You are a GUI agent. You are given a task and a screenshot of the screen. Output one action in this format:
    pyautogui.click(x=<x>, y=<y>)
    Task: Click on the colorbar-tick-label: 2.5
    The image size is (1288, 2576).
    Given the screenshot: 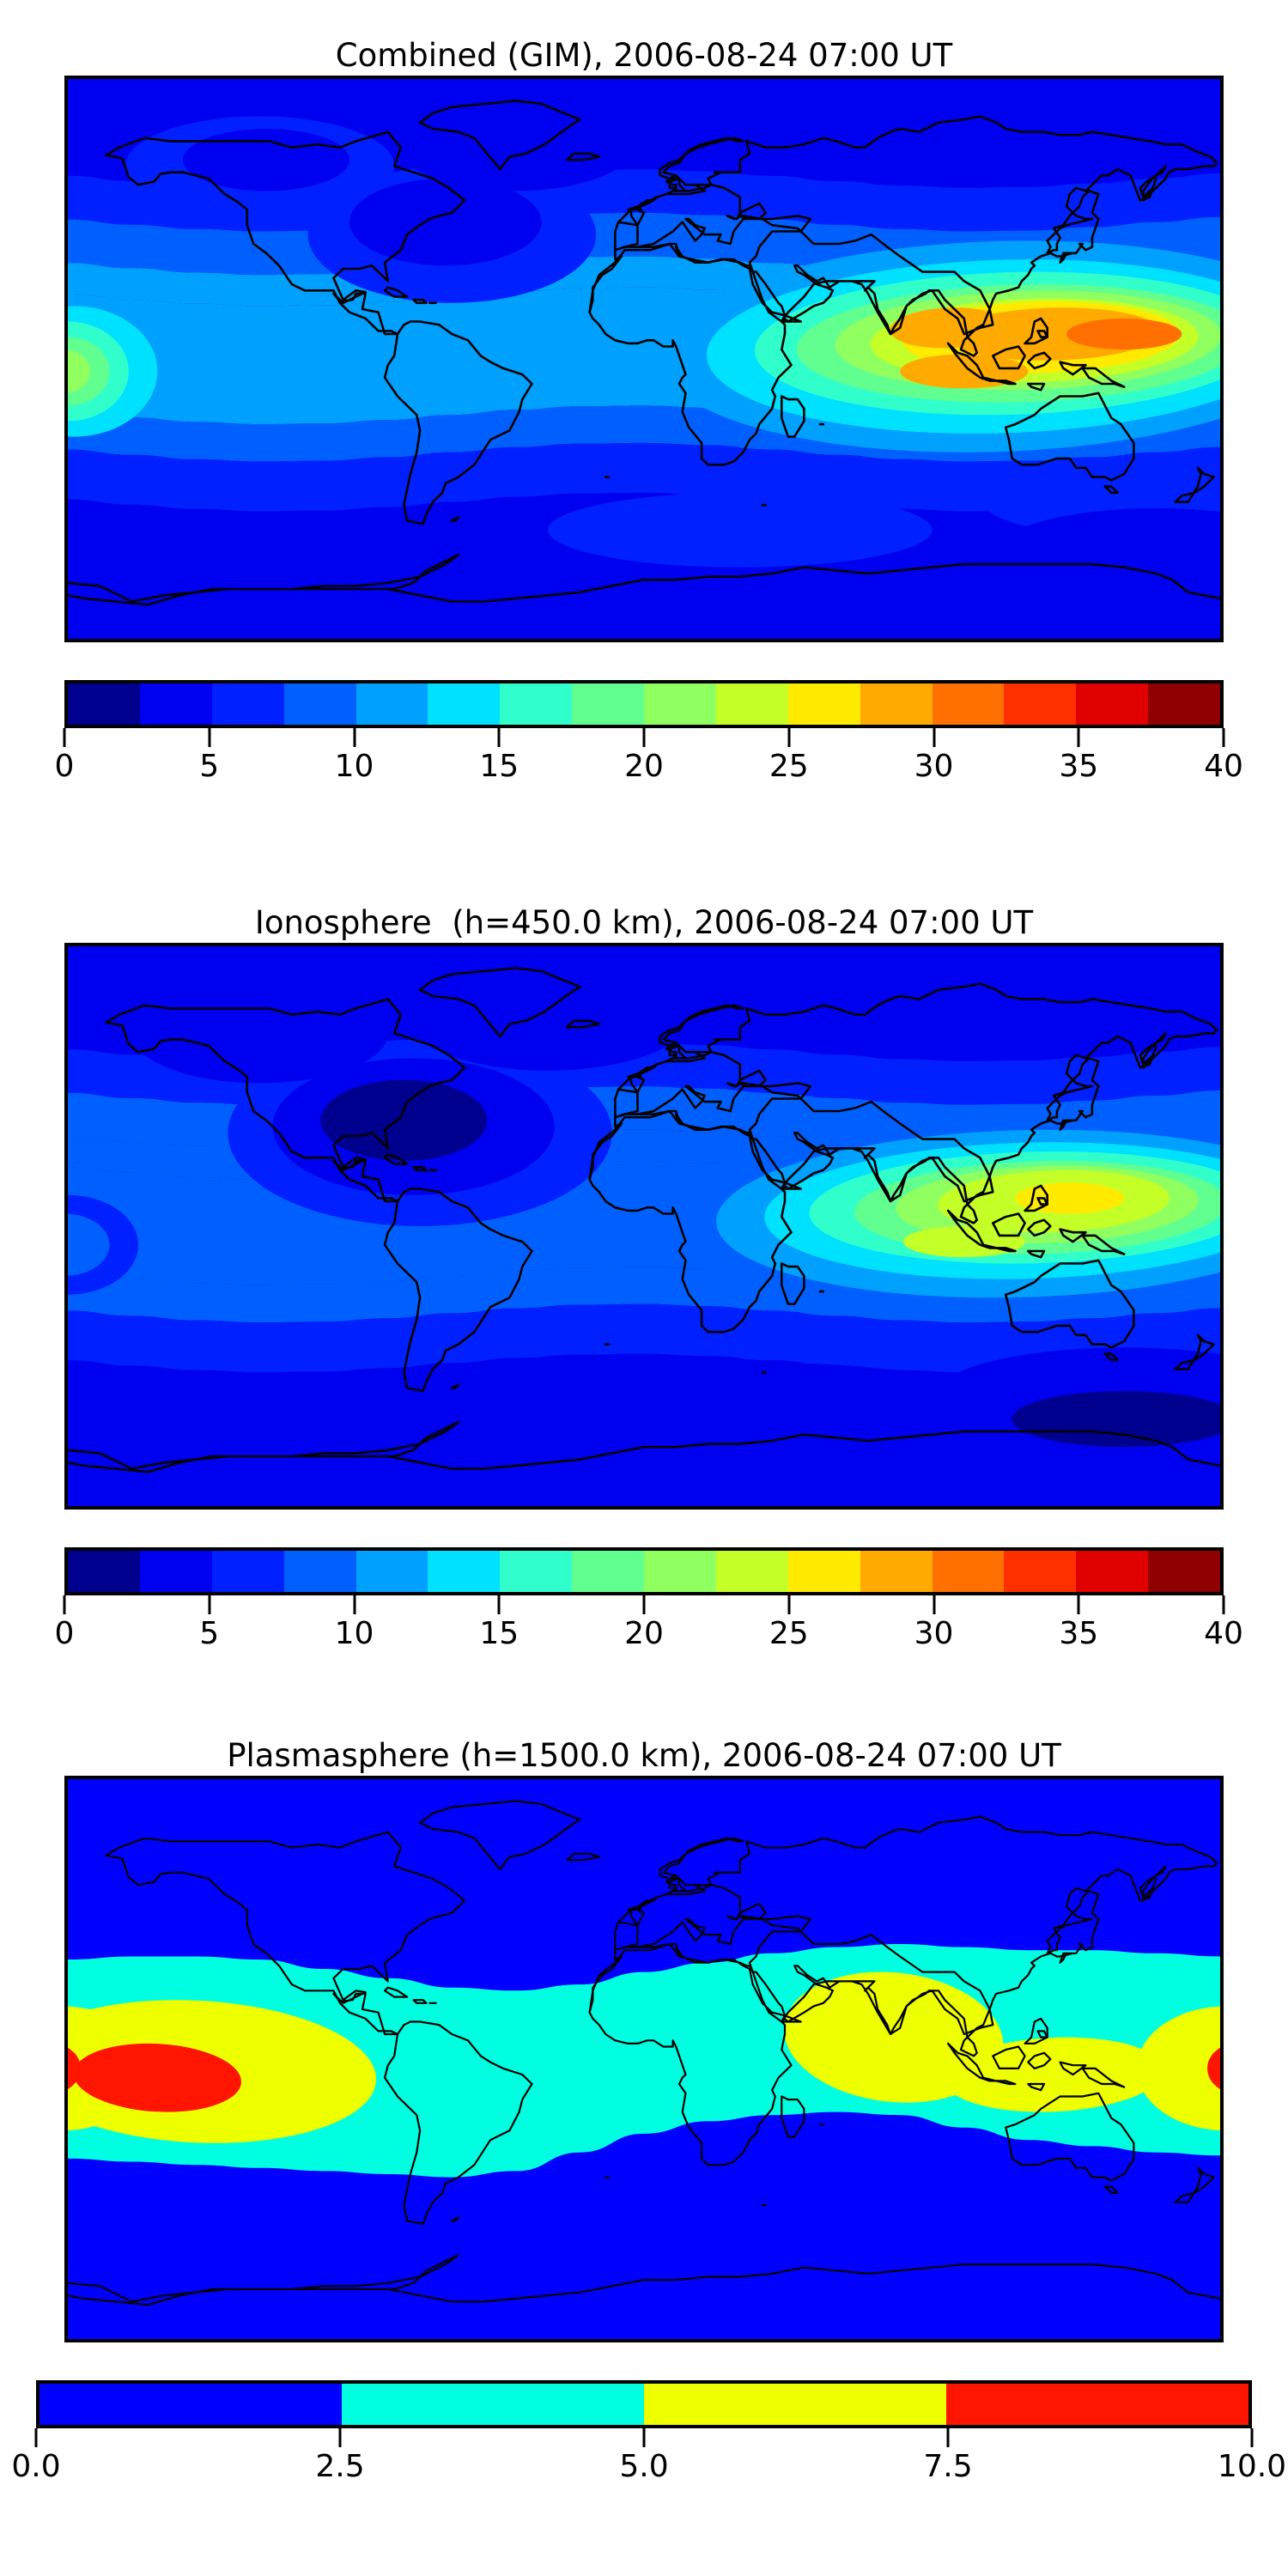 What is the action you would take?
    pyautogui.click(x=340, y=2466)
    